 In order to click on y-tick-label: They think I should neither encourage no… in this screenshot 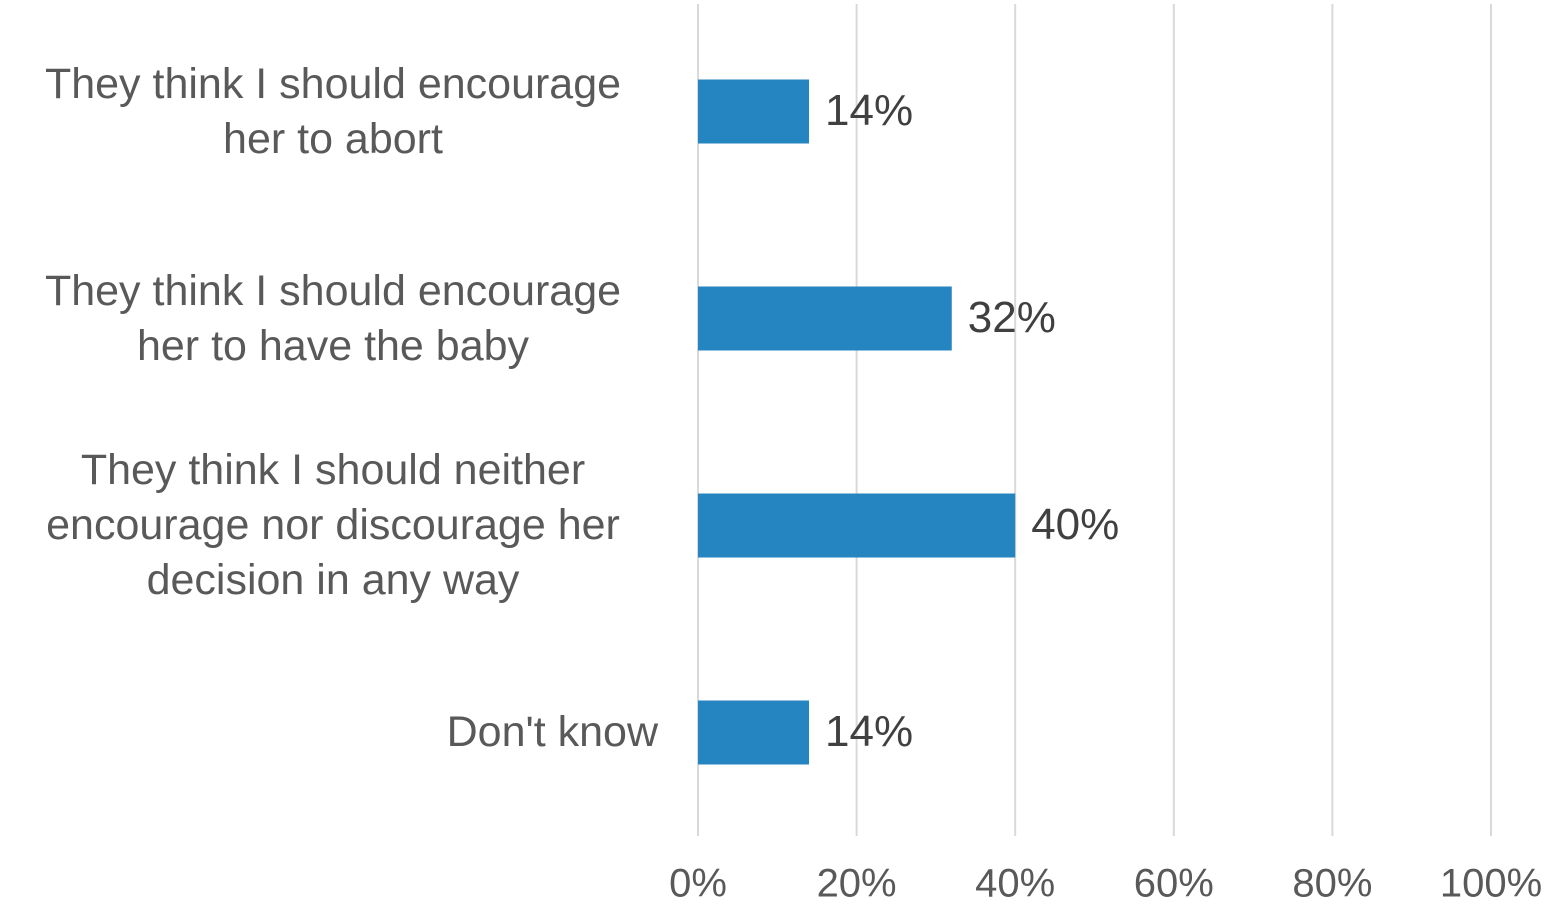, I will do `click(333, 525)`.